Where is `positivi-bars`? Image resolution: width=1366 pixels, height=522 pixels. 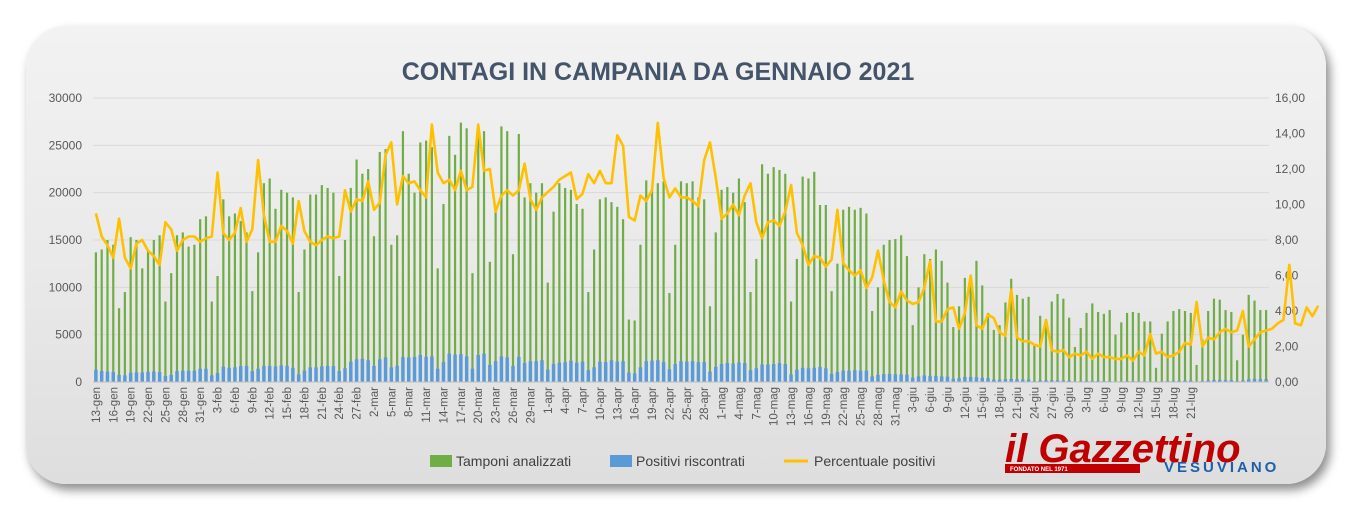
positivi-bars is located at coordinates (681, 367).